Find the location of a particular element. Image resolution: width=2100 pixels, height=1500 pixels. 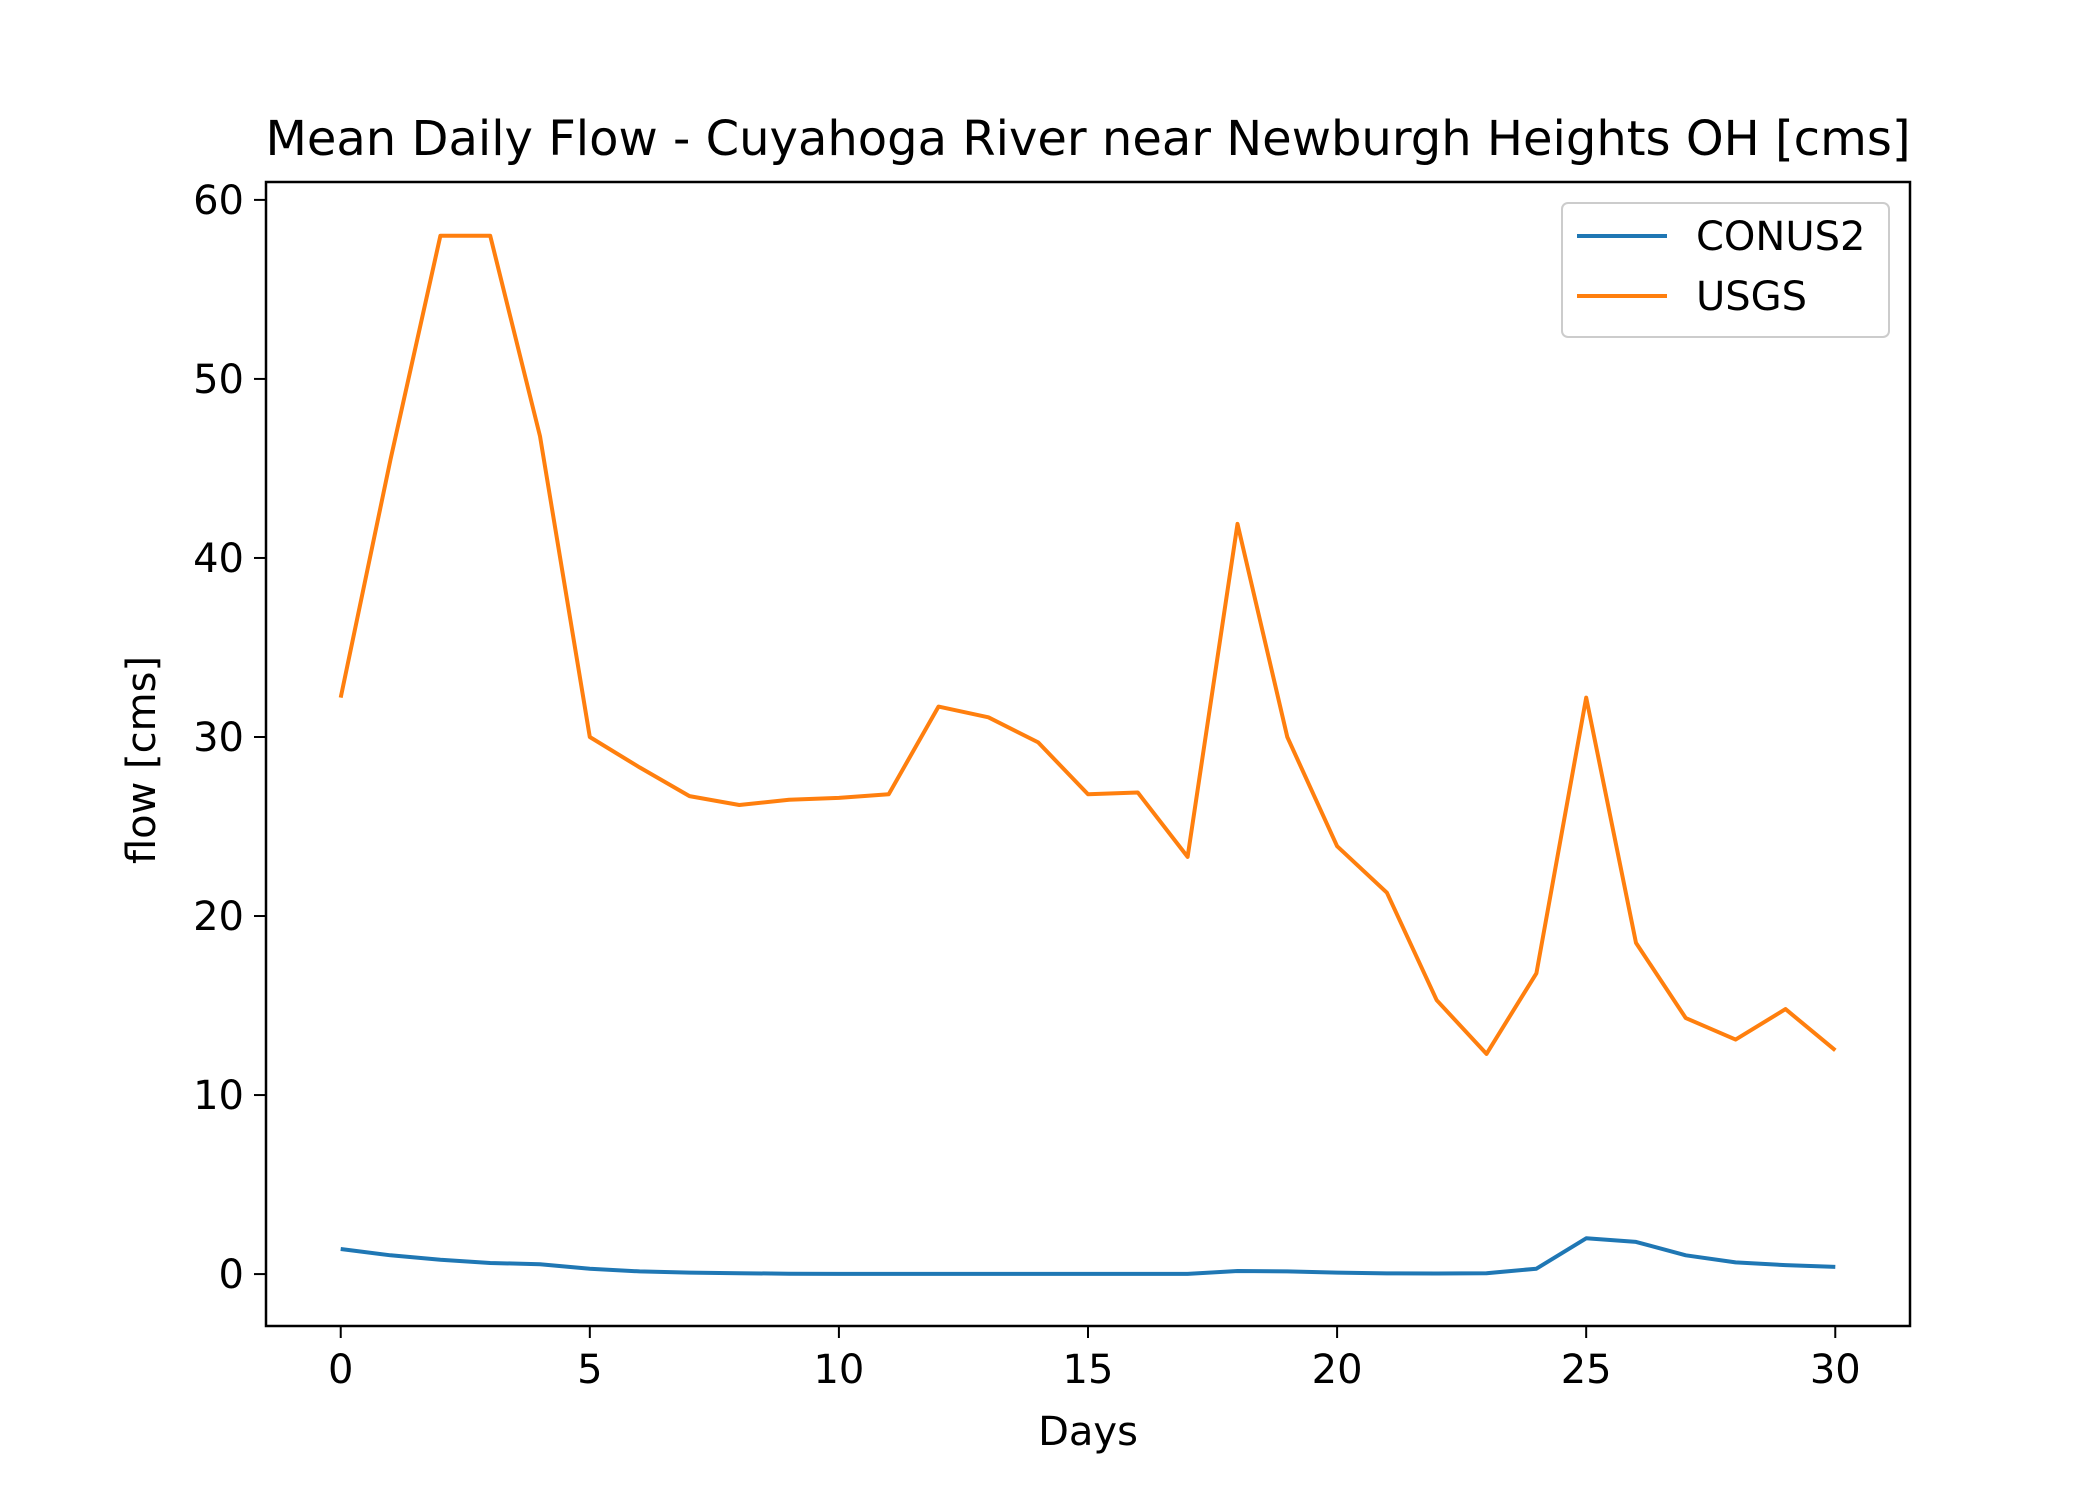

x-axis: 0 5 10 15 20 25 30 is located at coordinates (1094, 1359).